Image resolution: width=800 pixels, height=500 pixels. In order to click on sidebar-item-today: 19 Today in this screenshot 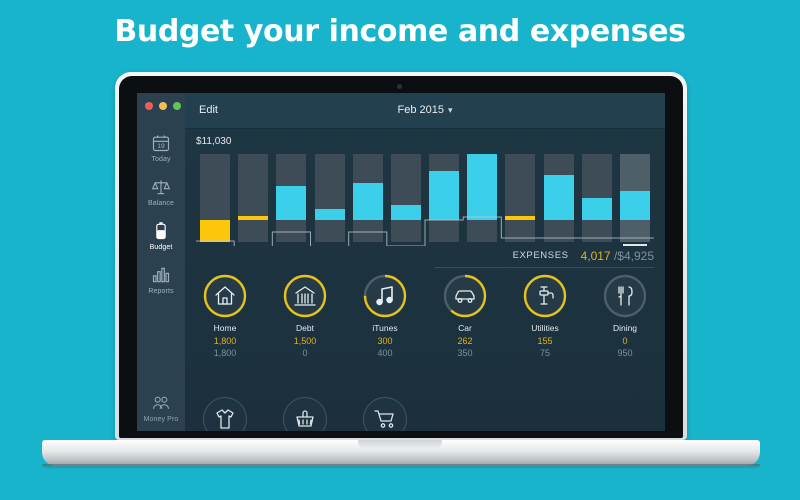, I will do `click(161, 148)`.